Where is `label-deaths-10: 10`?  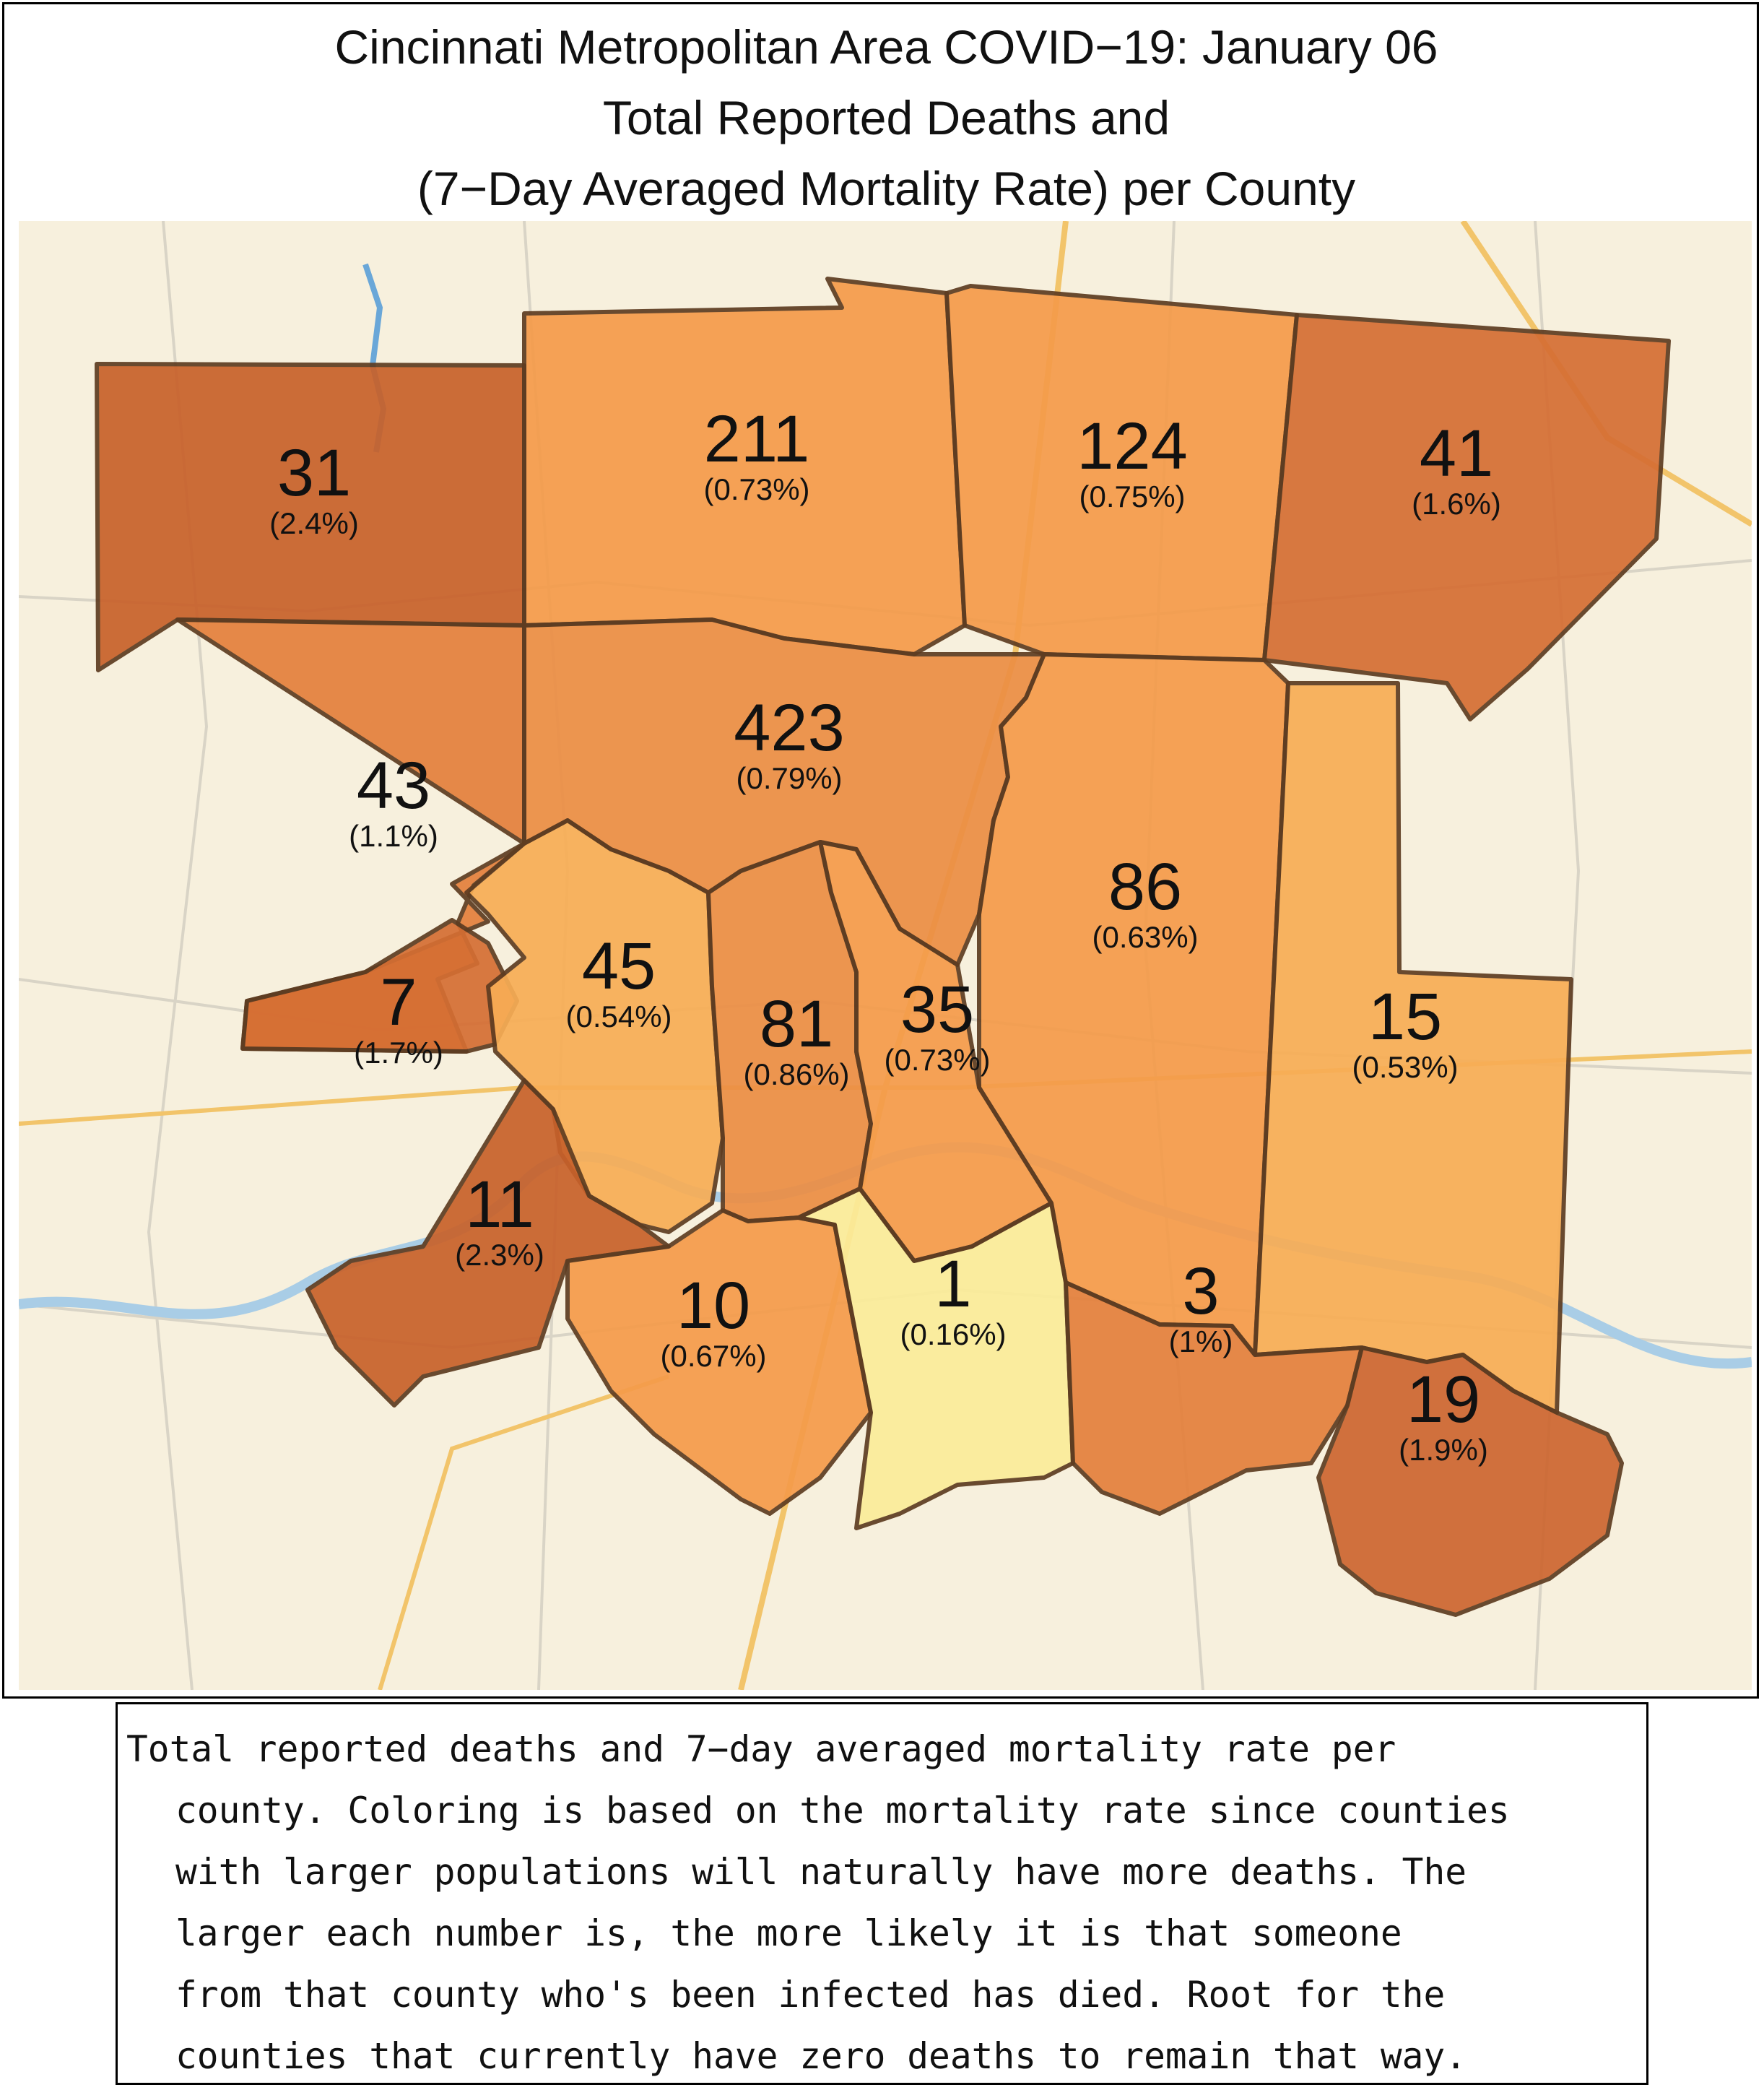
label-deaths-10: 10 is located at coordinates (713, 1306).